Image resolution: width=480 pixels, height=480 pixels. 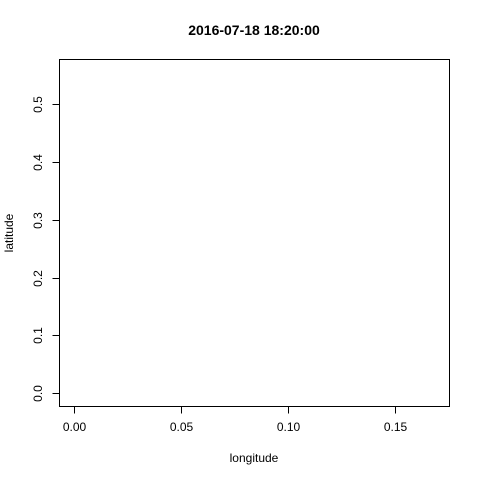 What do you see at coordinates (235, 420) in the screenshot?
I see `x-axis: 0.00 0.05 0.10 0.15` at bounding box center [235, 420].